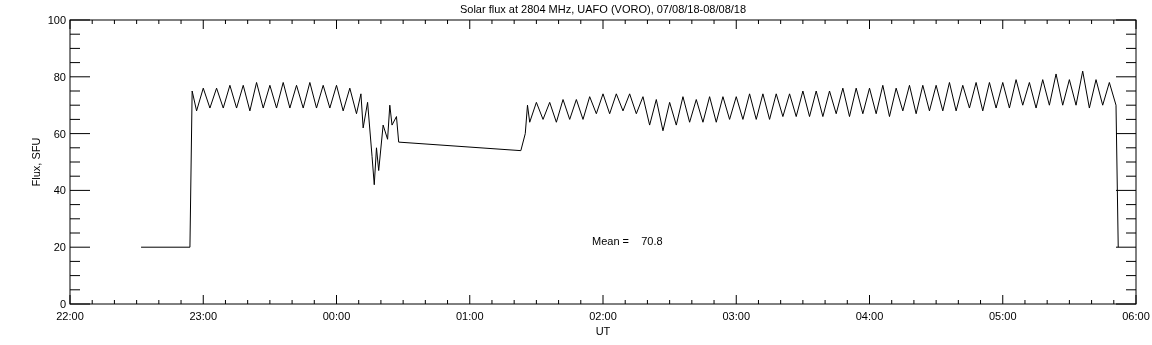 This screenshot has width=1152, height=345. I want to click on y-tick-label: 0, so click(62, 304).